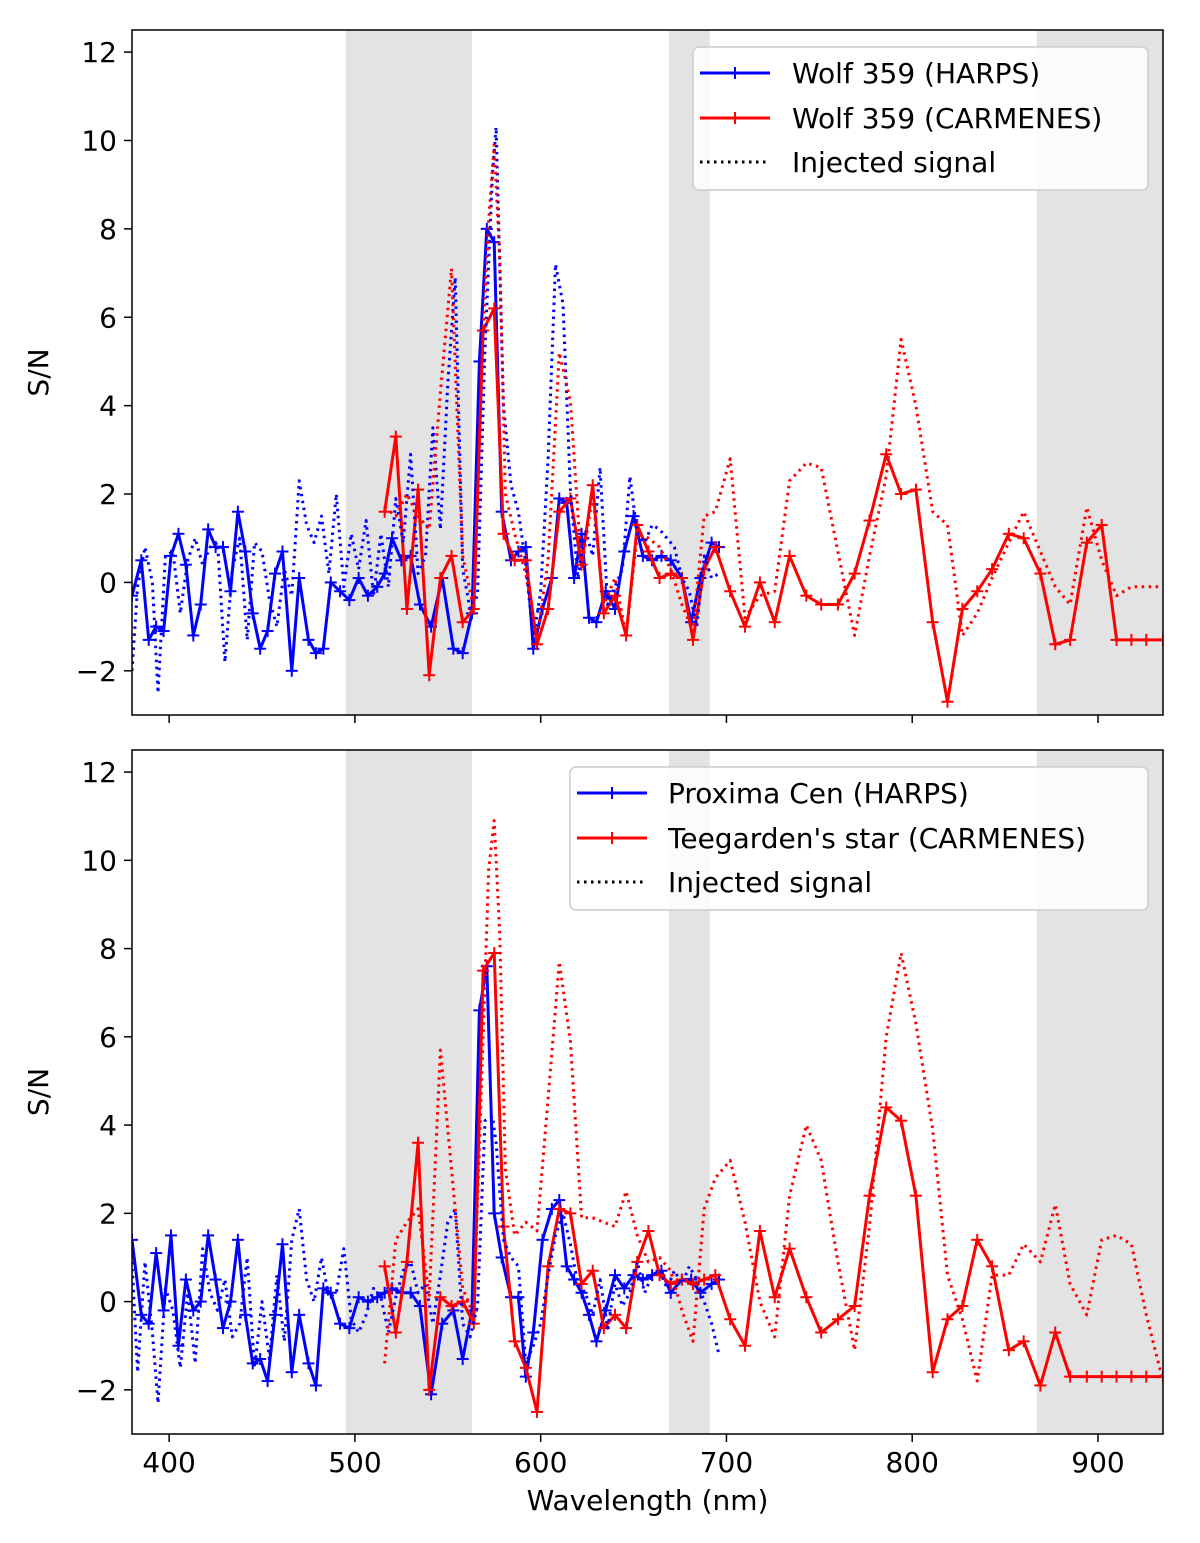 Image resolution: width=1200 pixels, height=1543 pixels. I want to click on y-tick-label: 12, so click(99, 52).